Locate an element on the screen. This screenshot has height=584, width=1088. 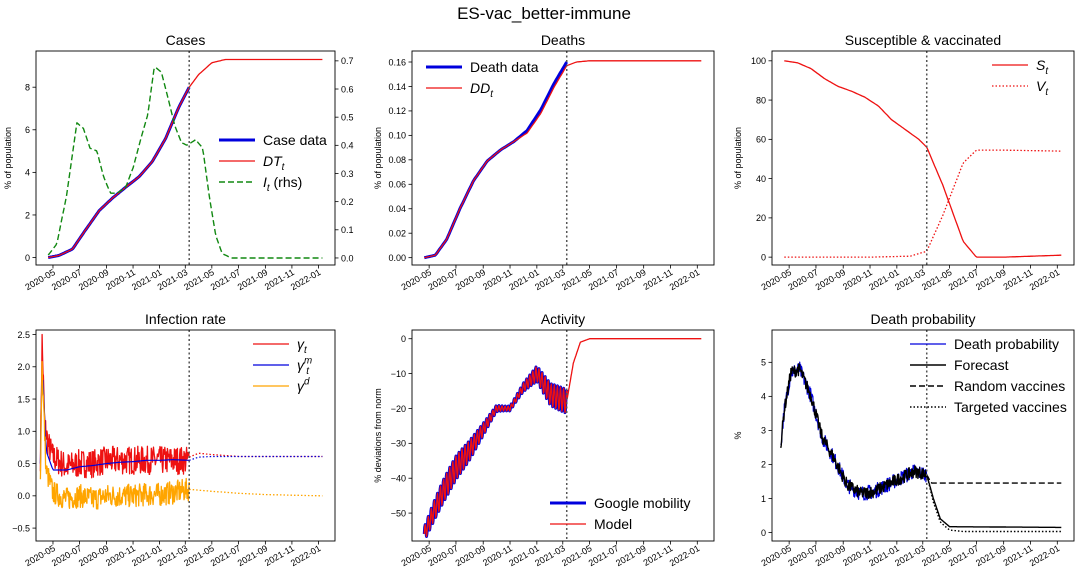
panel-title: Deaths is located at coordinates (563, 40).